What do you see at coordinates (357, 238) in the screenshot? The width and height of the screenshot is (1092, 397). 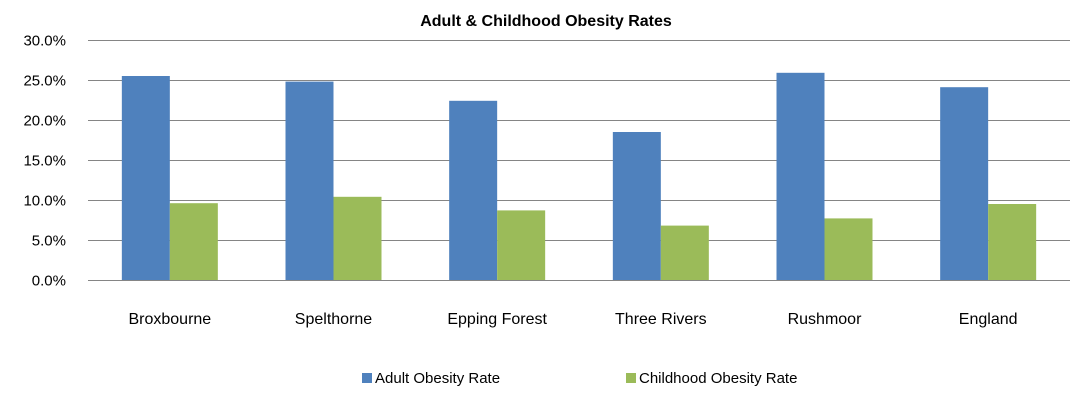 I see `bar-childhood-spelthorne` at bounding box center [357, 238].